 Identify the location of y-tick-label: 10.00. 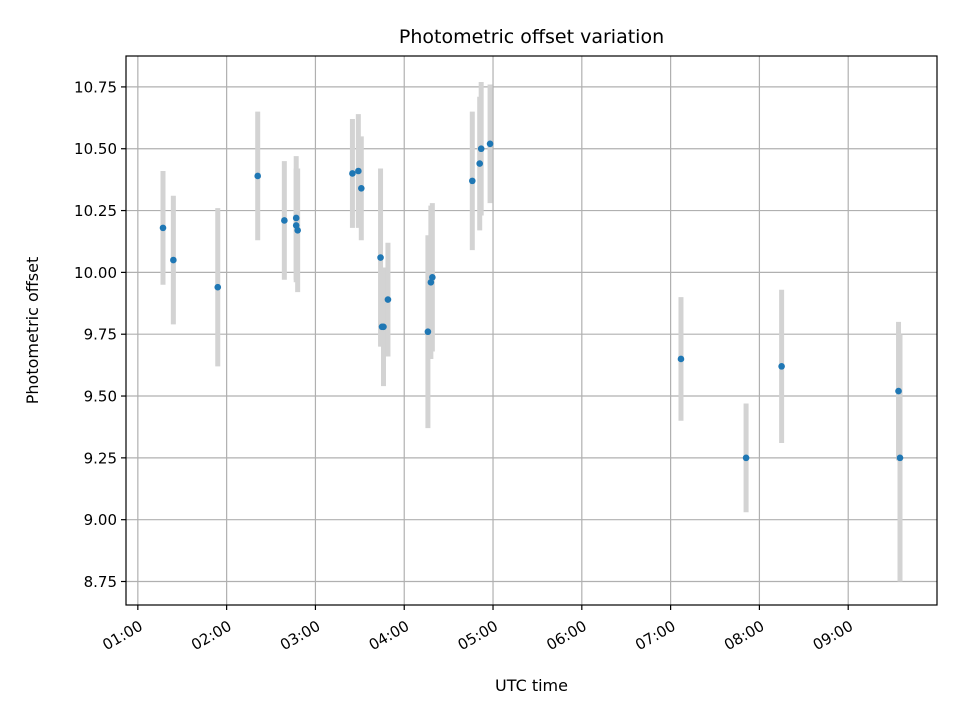
(95, 273).